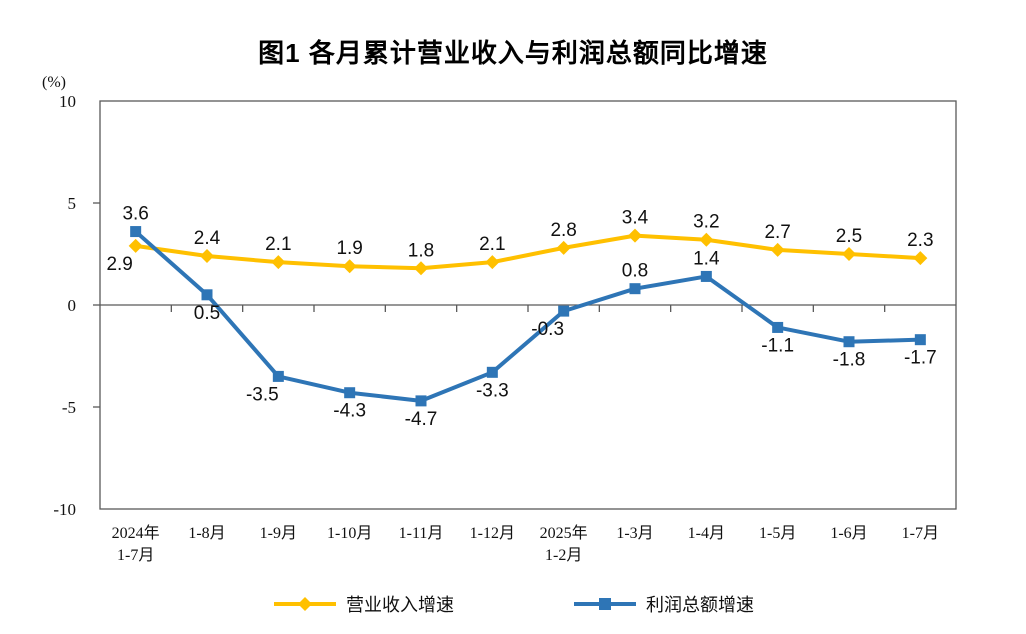 The width and height of the screenshot is (1026, 634). Describe the element at coordinates (262, 394) in the screenshot. I see `data-point-label: -3.5` at that location.